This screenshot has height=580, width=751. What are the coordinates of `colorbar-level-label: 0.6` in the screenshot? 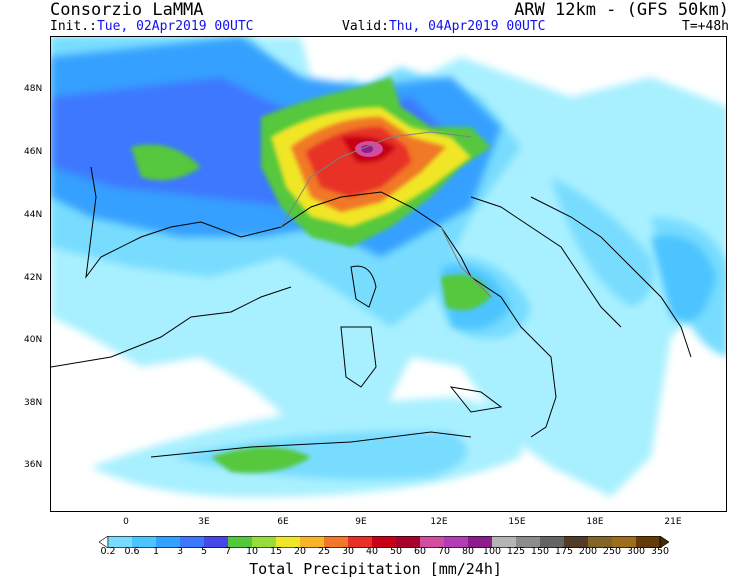 It's located at (132, 551).